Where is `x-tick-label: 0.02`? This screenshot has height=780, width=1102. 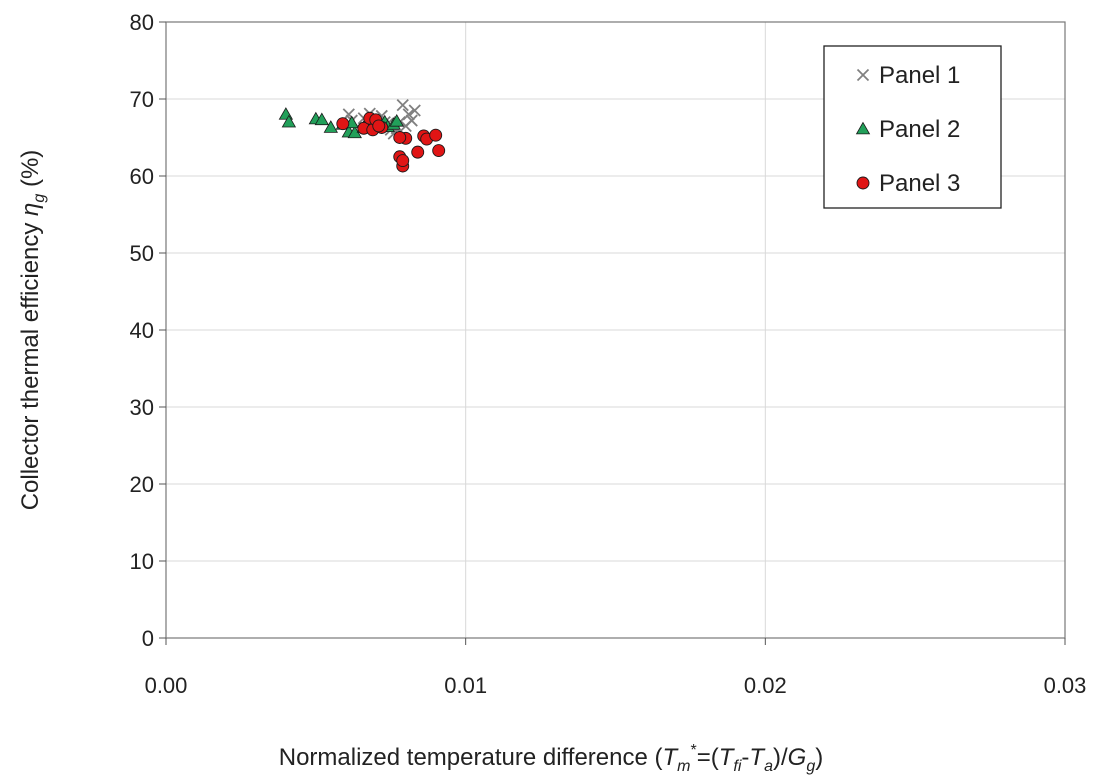 x-tick-label: 0.02 is located at coordinates (765, 685).